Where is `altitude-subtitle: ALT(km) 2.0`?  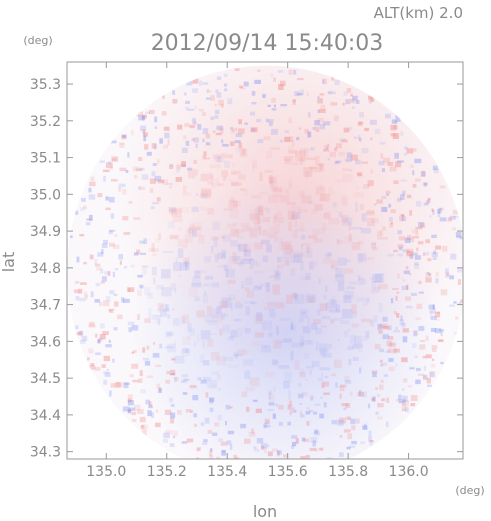
altitude-subtitle: ALT(km) 2.0 is located at coordinates (418, 13).